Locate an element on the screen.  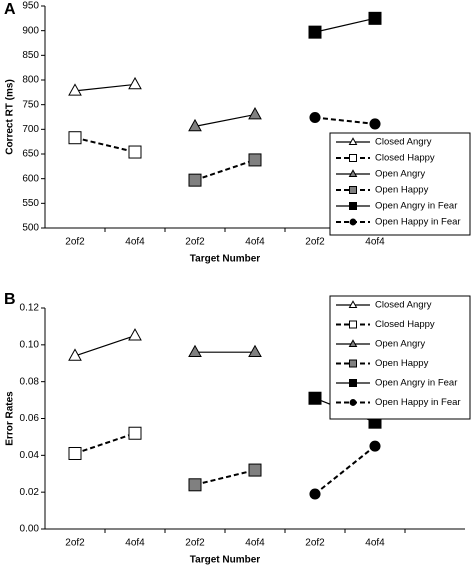
y-axis-label: Error Rates is located at coordinates (10, 418).